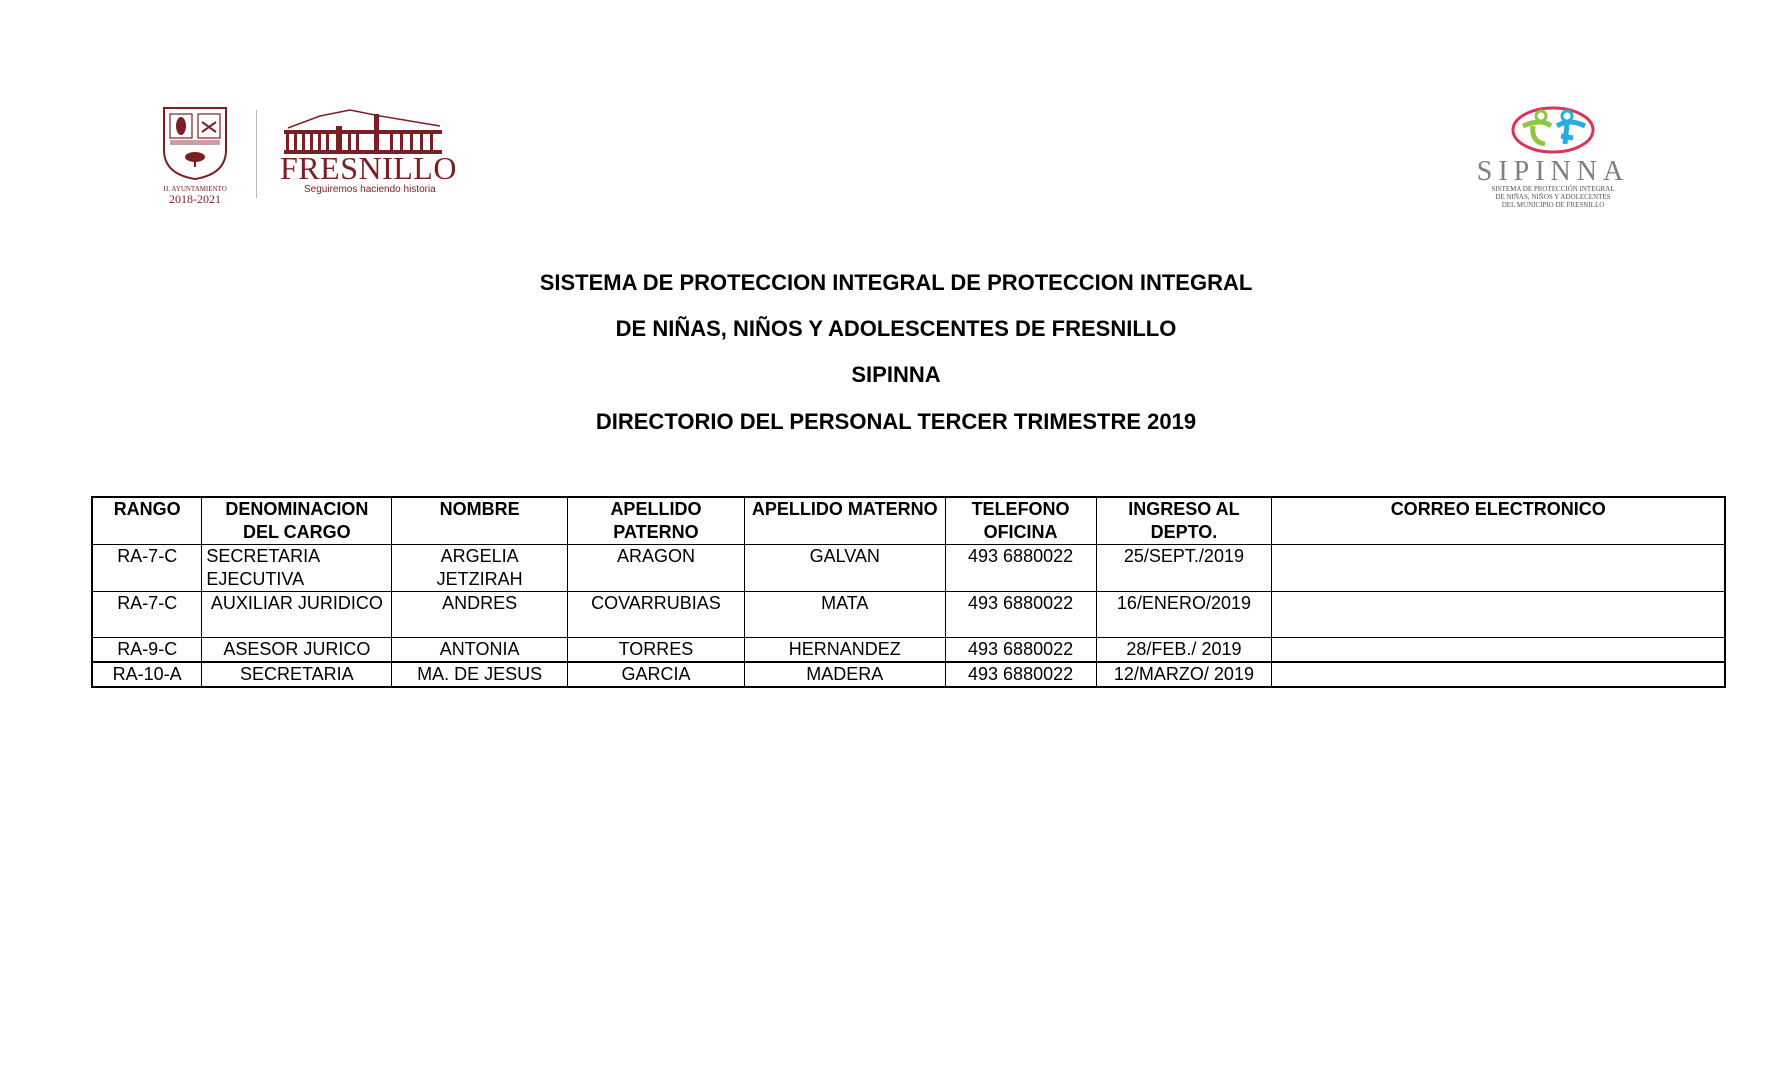  What do you see at coordinates (1553, 171) in the screenshot?
I see `sipinna-wordmark: SIPINNA` at bounding box center [1553, 171].